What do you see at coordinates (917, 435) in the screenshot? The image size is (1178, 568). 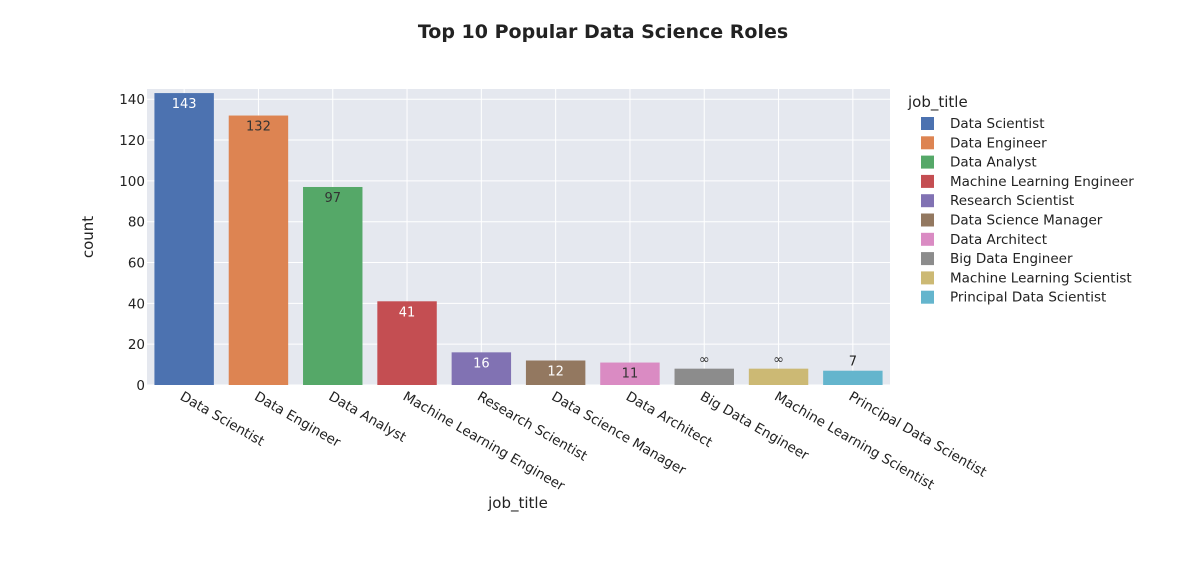 I see `x-tick-label: Principal Data Scientist` at bounding box center [917, 435].